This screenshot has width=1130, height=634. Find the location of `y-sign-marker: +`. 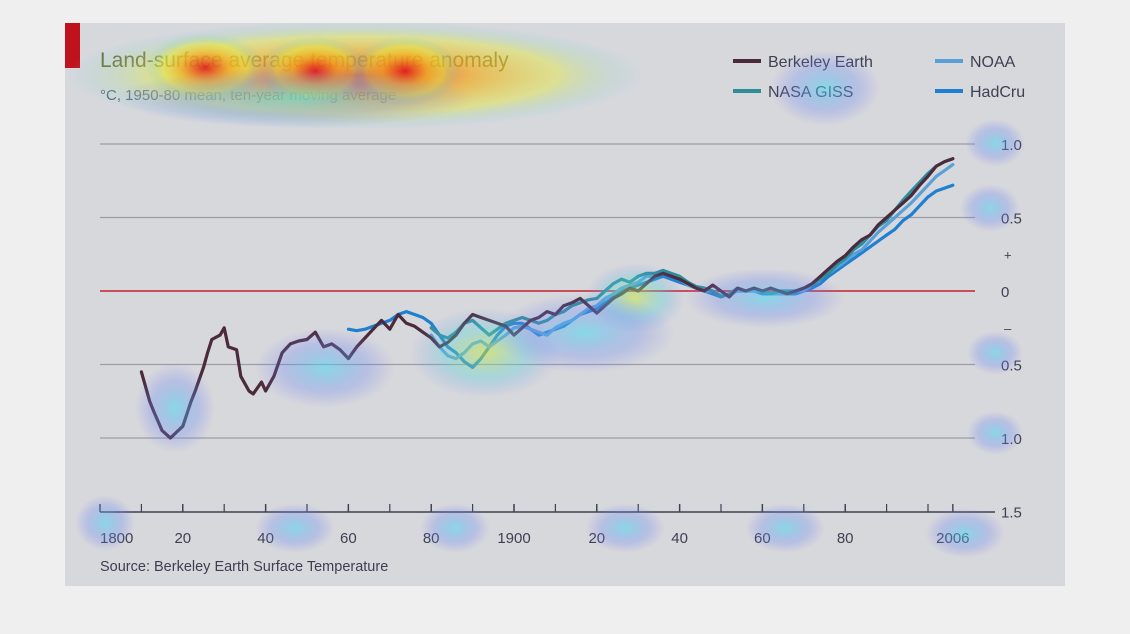

y-sign-marker: + is located at coordinates (1008, 254).